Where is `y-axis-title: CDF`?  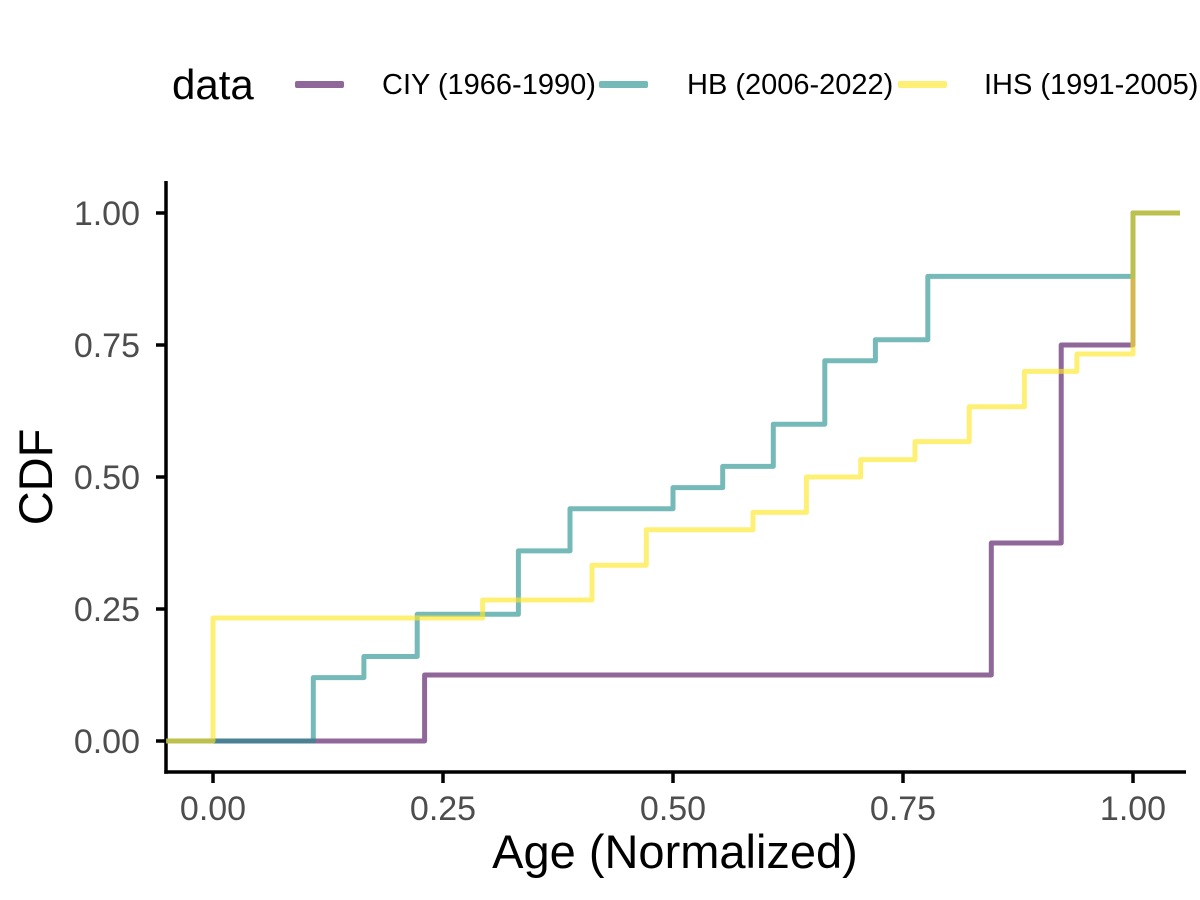
y-axis-title: CDF is located at coordinates (35, 477).